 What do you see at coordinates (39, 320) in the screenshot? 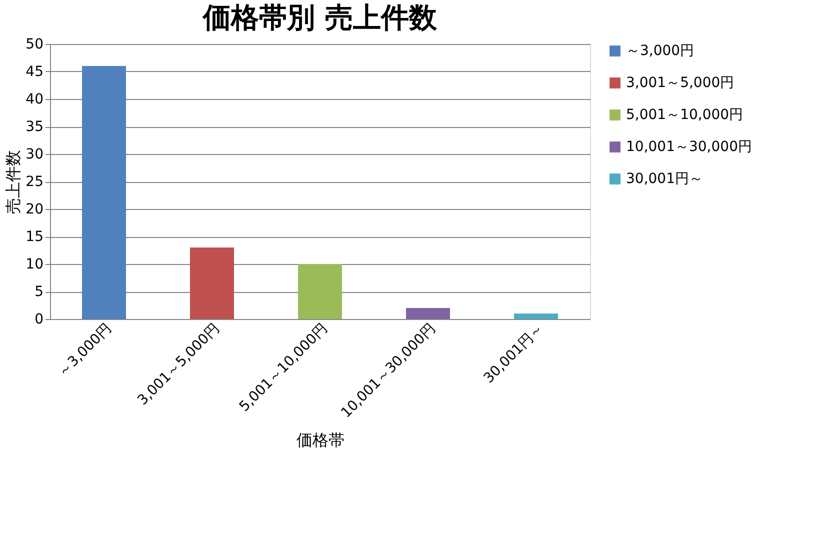
I see `y-tick-label: 0` at bounding box center [39, 320].